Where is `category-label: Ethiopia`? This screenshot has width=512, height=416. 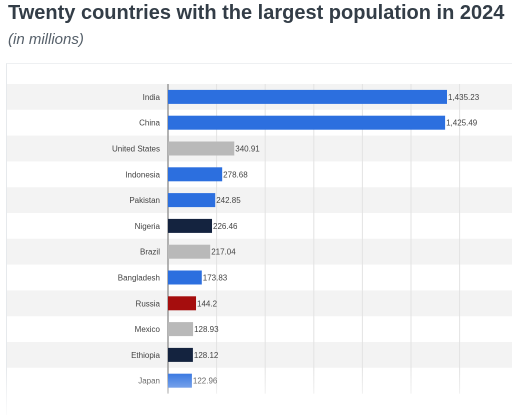 category-label: Ethiopia is located at coordinates (145, 355).